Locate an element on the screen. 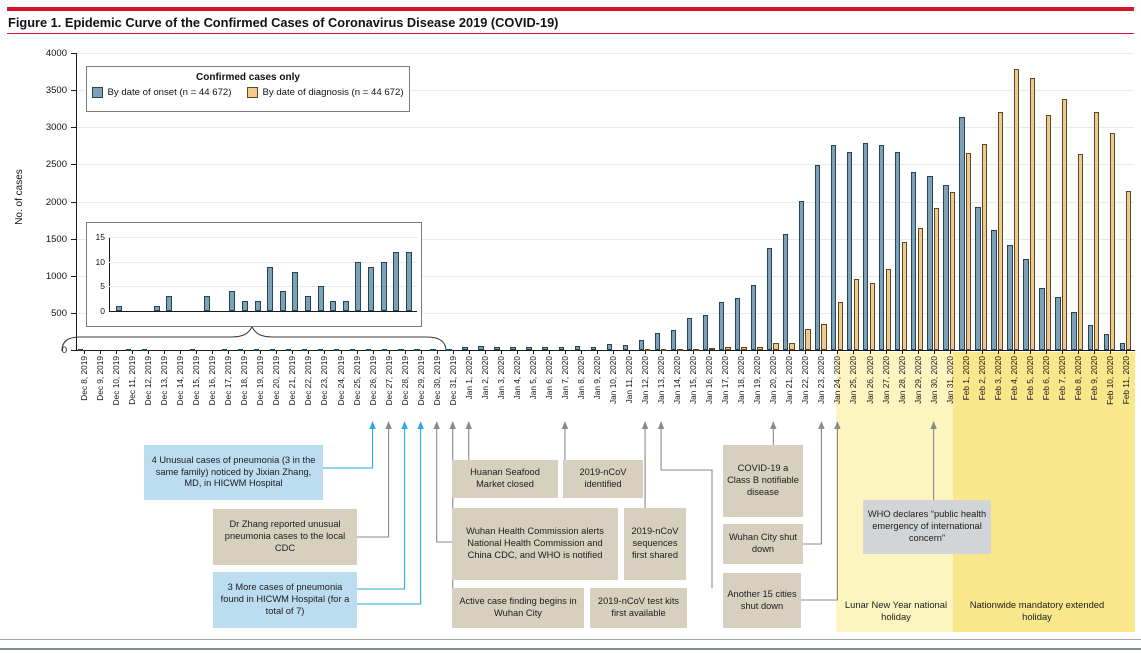  inset-y-tick-label: 0 is located at coordinates (102, 311).